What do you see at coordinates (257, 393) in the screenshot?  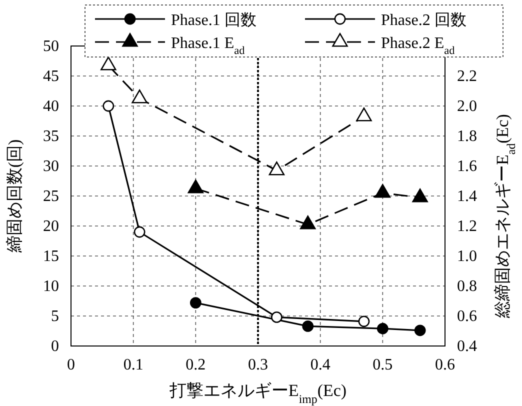 I see `x-axis-title: 打撃エネルギーE$_{imp}$(Ec)` at bounding box center [257, 393].